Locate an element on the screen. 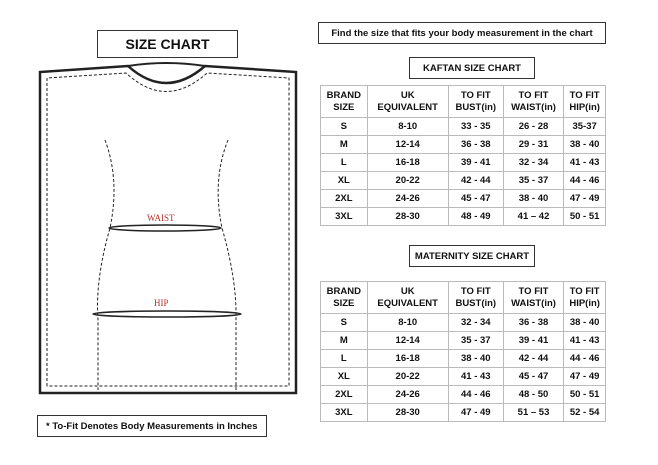  header-line: SIZE is located at coordinates (344, 303).